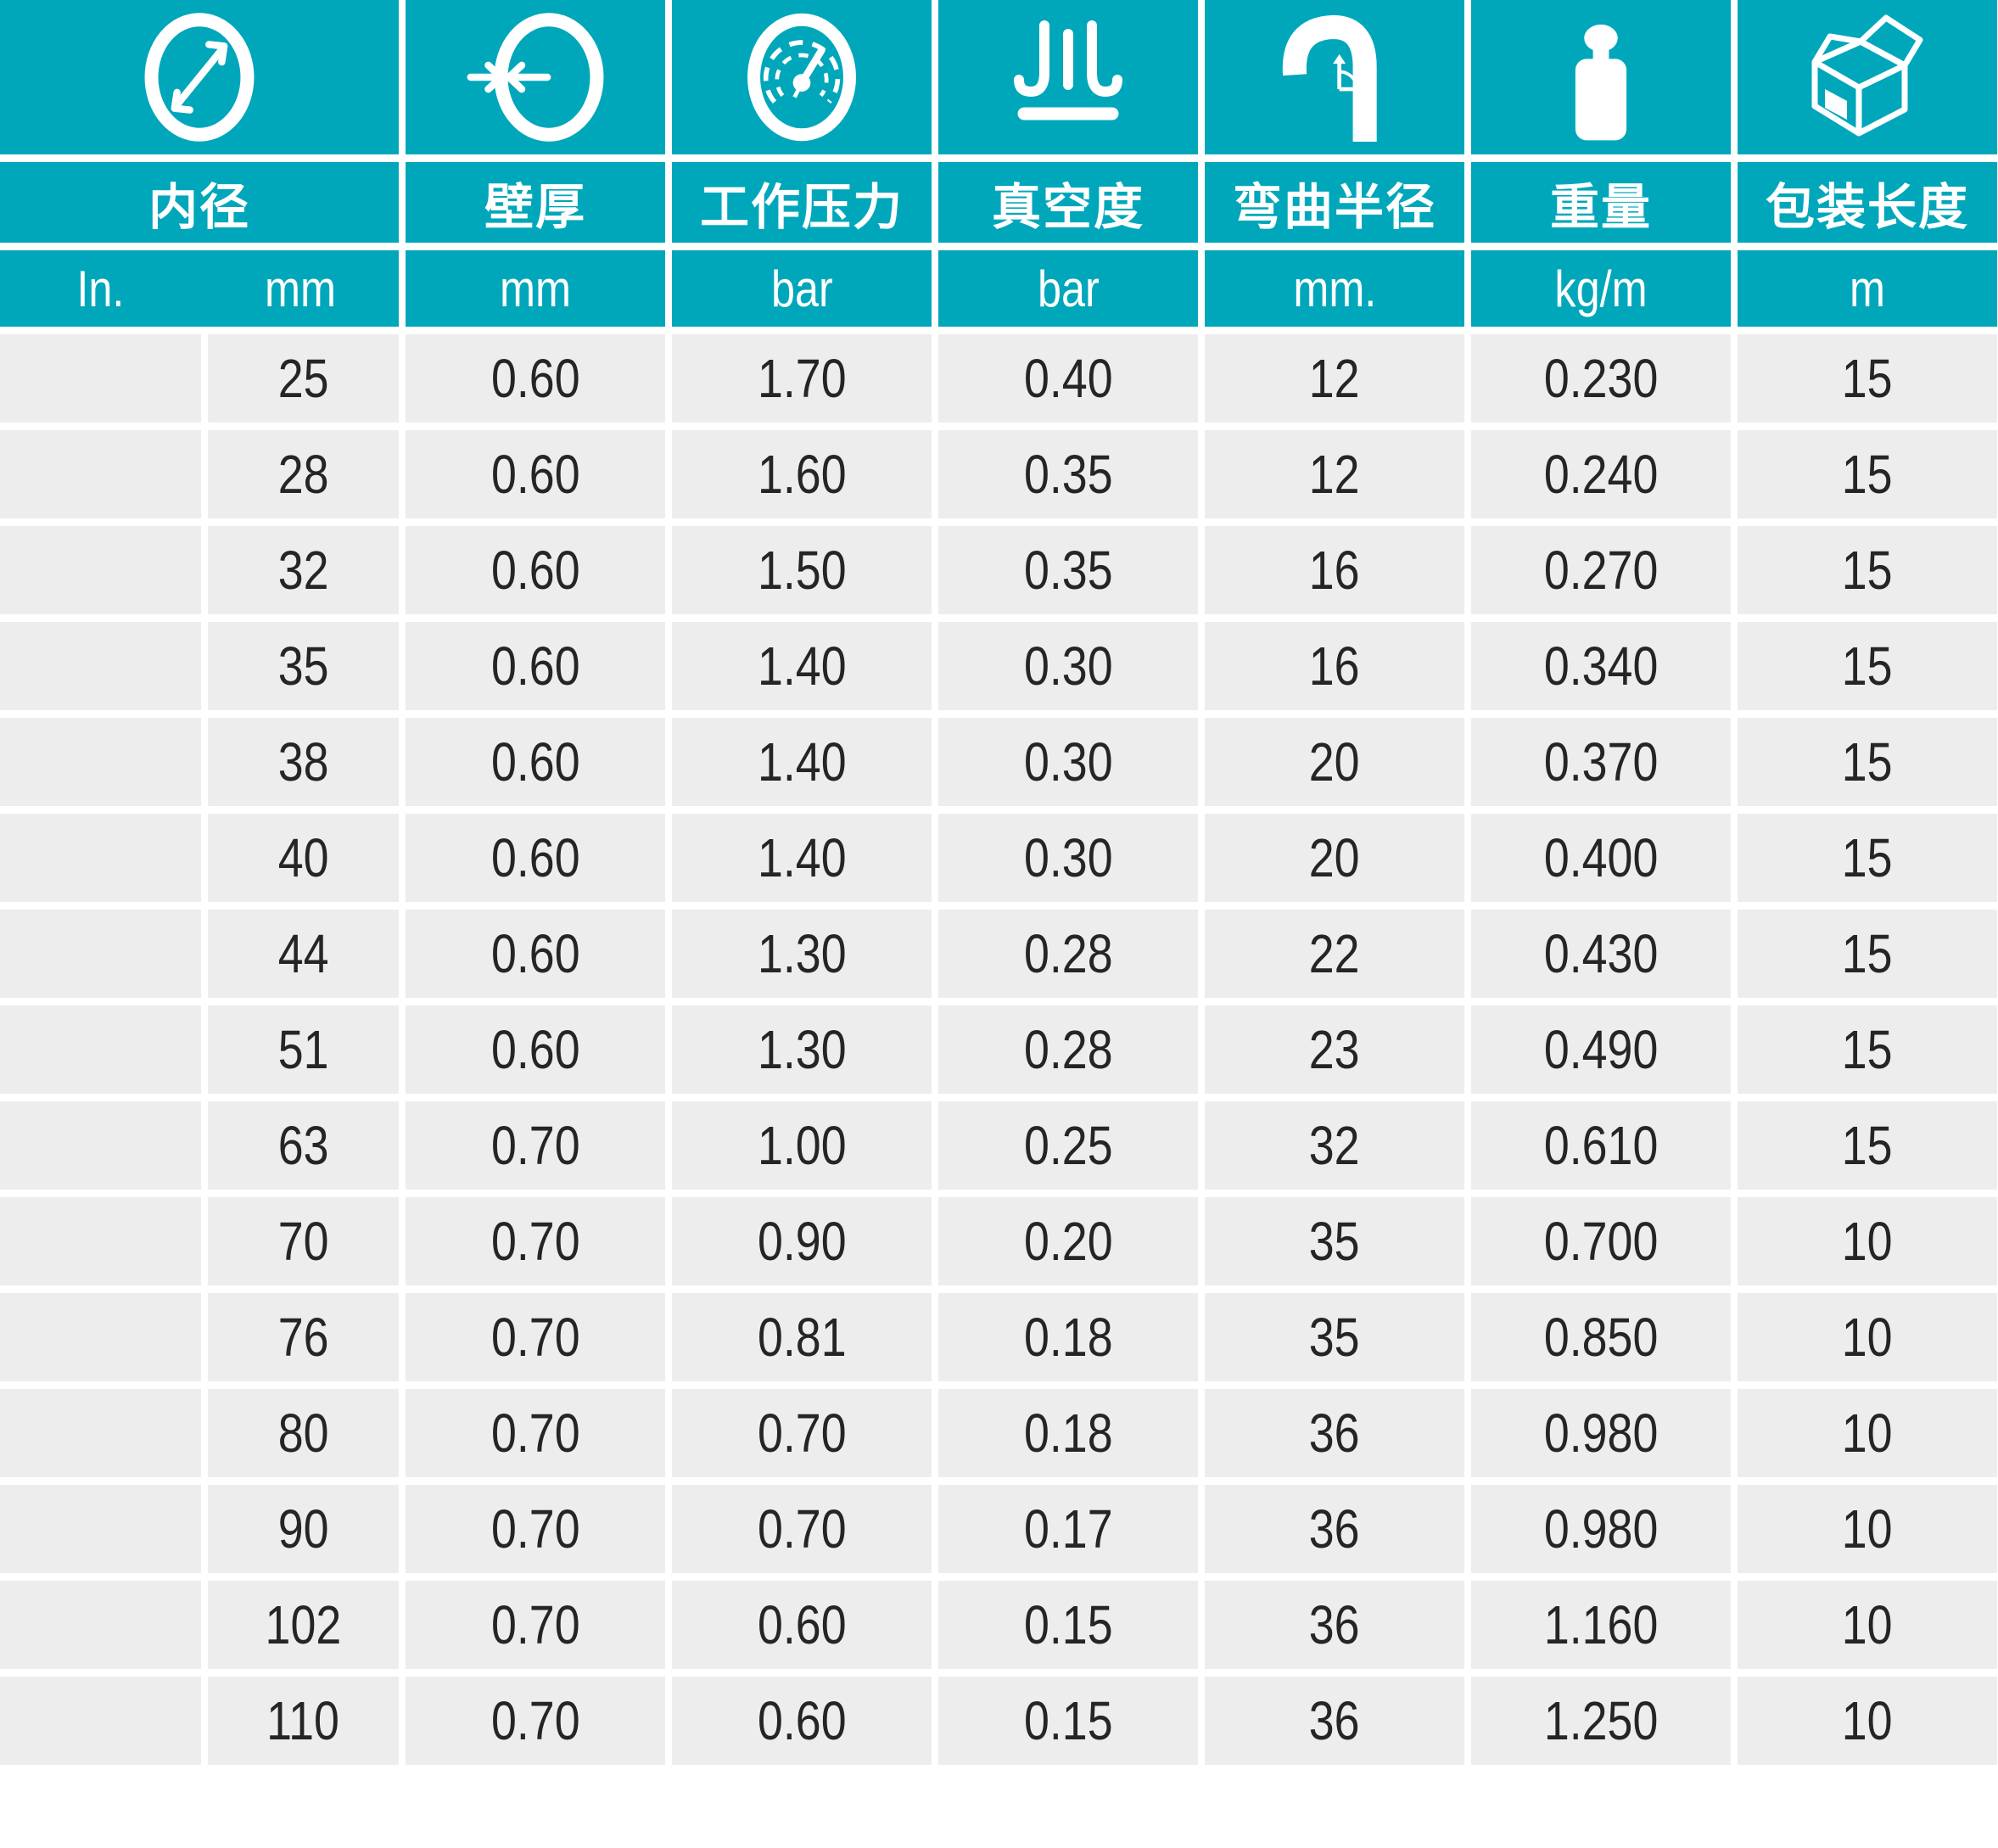 The width and height of the screenshot is (1998, 1848). Describe the element at coordinates (1601, 570) in the screenshot. I see `cell-value: 0.270` at that location.